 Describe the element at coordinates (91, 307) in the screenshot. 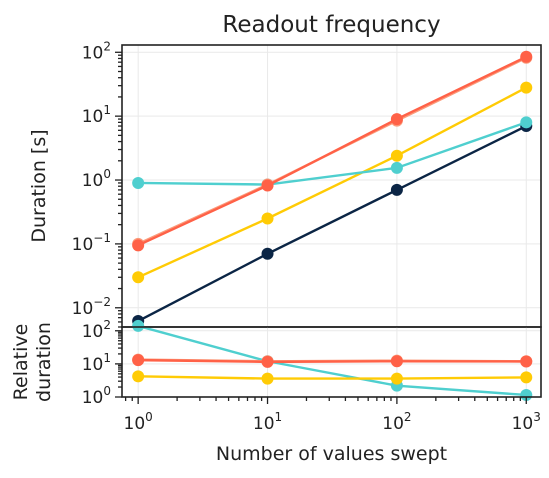

I see `y-tick-label: 10⁻²` at that location.